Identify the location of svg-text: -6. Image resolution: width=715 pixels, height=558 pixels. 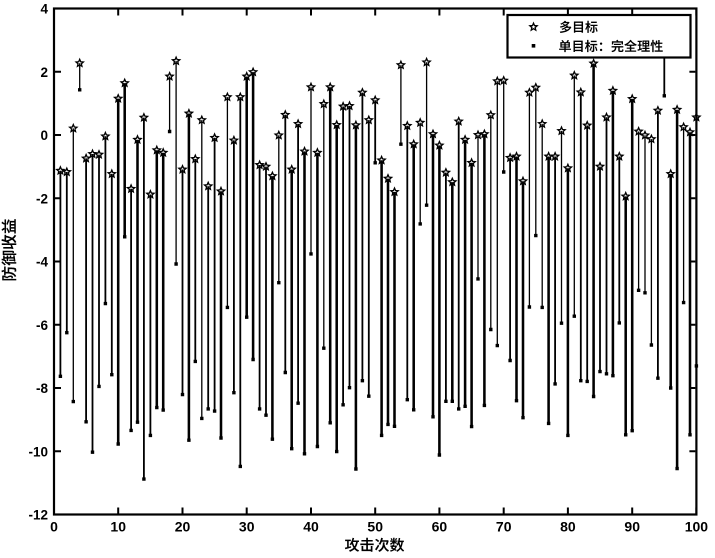
(42, 325).